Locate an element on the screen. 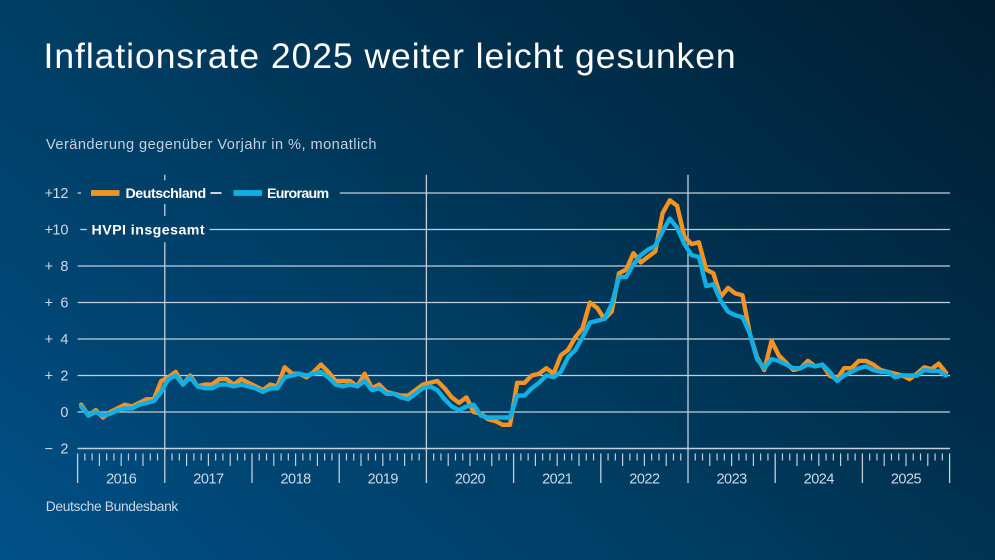 The height and width of the screenshot is (560, 995). svg-text: 0 is located at coordinates (64, 413).